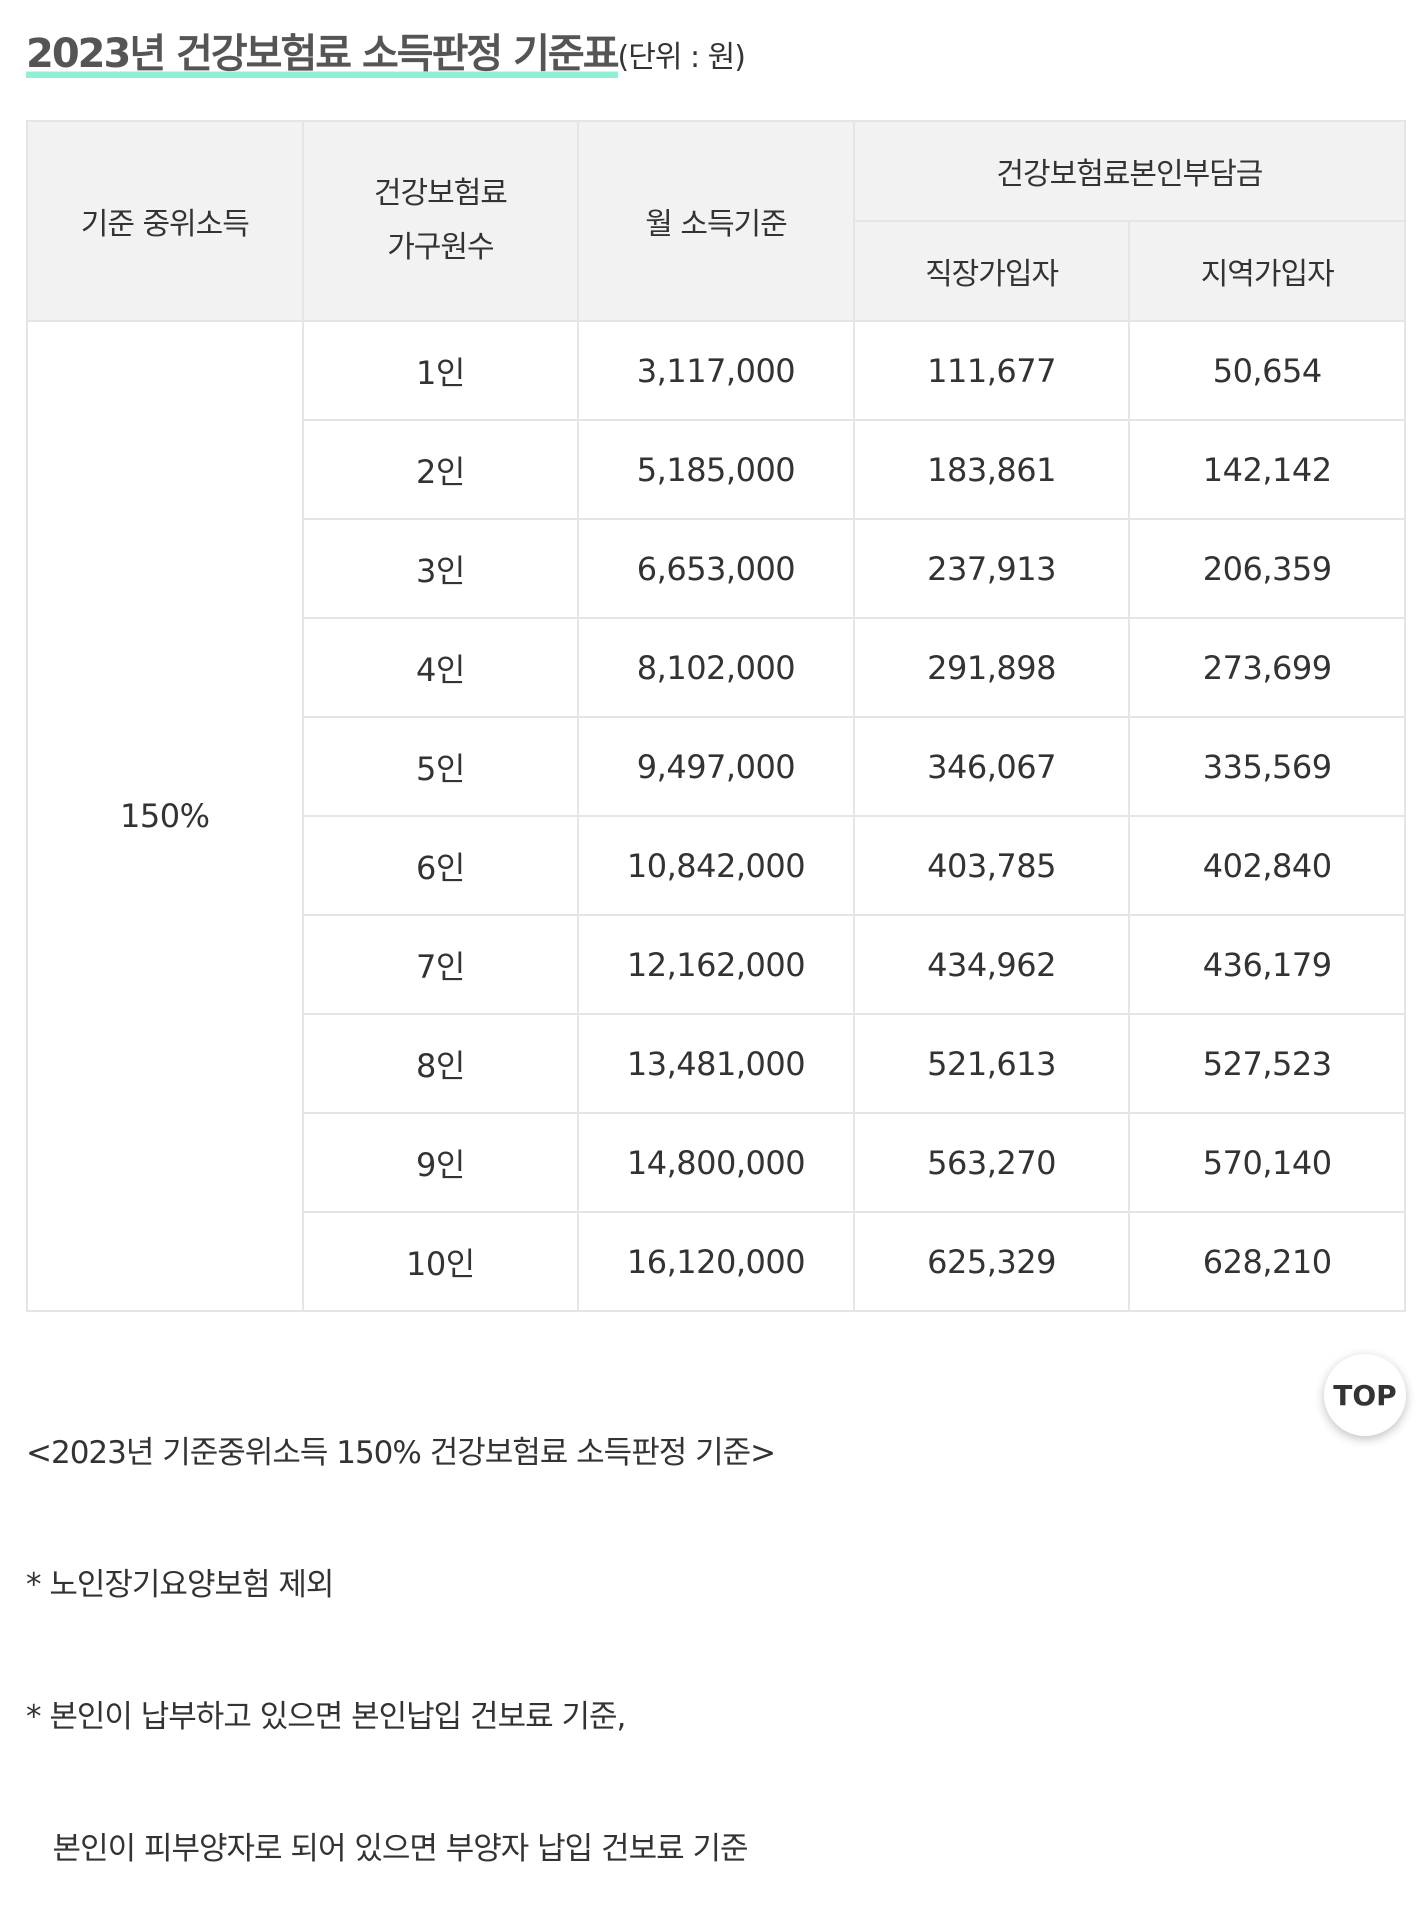 This screenshot has width=1428, height=1915. What do you see at coordinates (991, 964) in the screenshot?
I see `employee-burden-cell: 434,962` at bounding box center [991, 964].